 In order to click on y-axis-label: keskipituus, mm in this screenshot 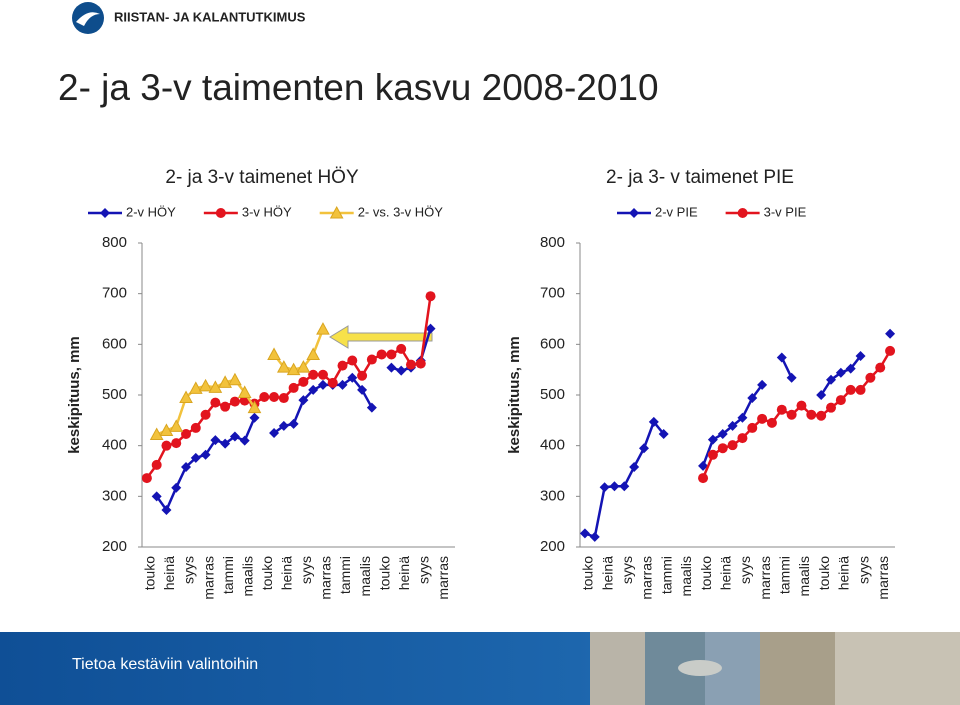, I will do `click(514, 395)`.